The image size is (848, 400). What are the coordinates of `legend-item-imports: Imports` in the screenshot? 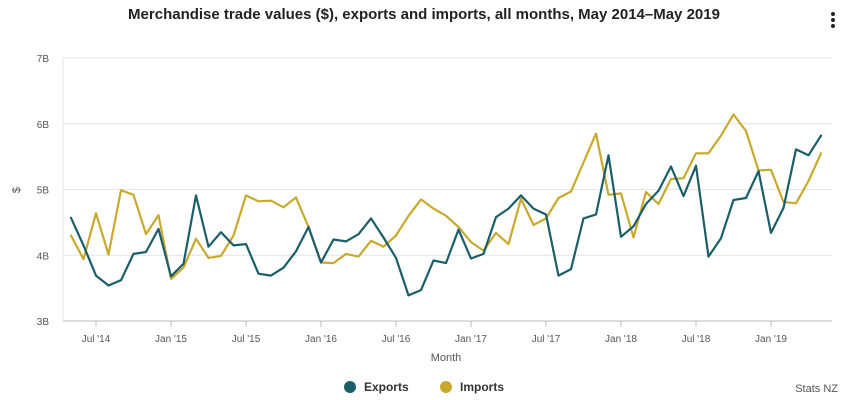 It's located at (472, 387).